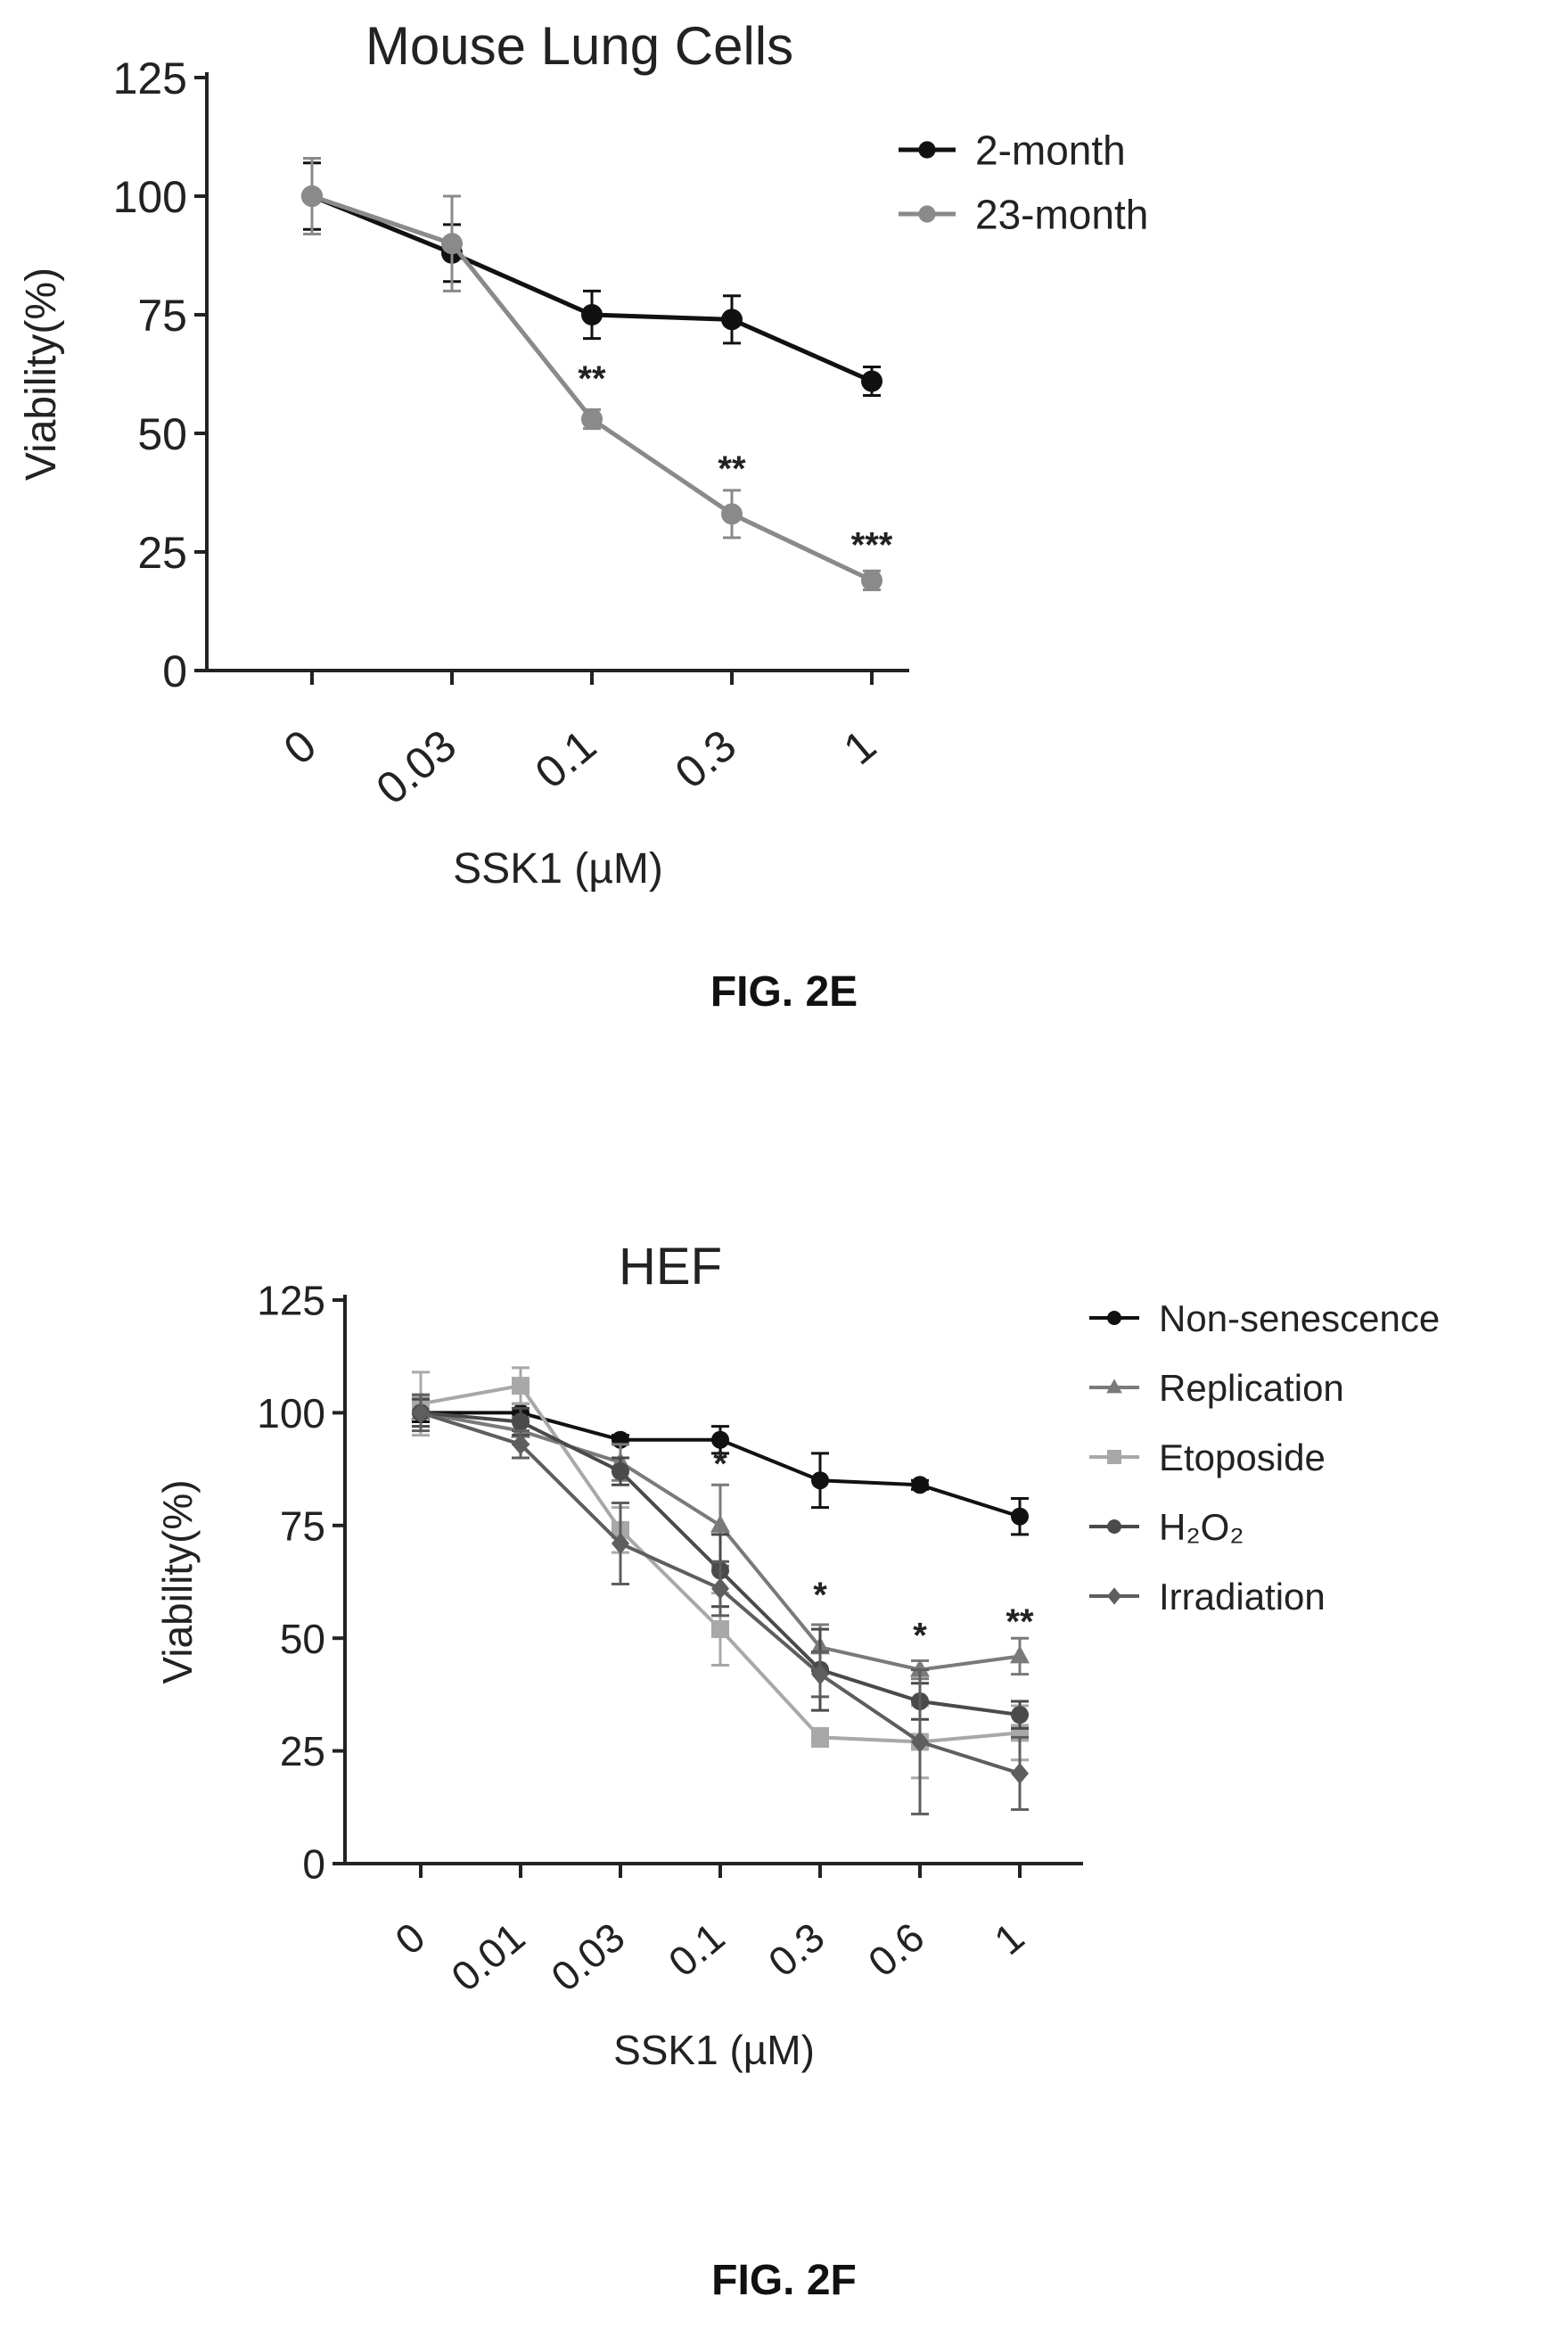 The image size is (1568, 2346). Describe the element at coordinates (1243, 1457) in the screenshot. I see `legend-label: Etoposide` at that location.